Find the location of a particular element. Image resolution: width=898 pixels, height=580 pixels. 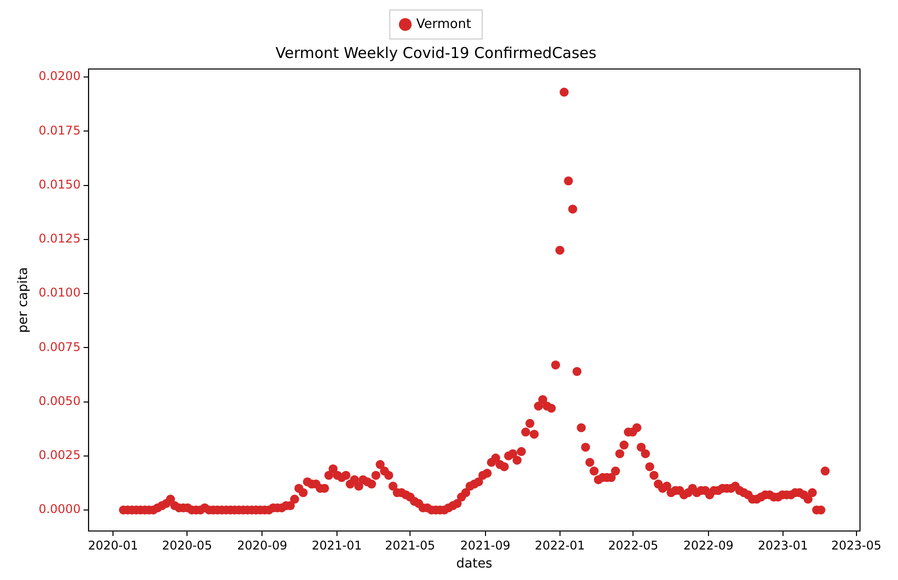

y-tick-label: 0.0100 is located at coordinates (59, 293).